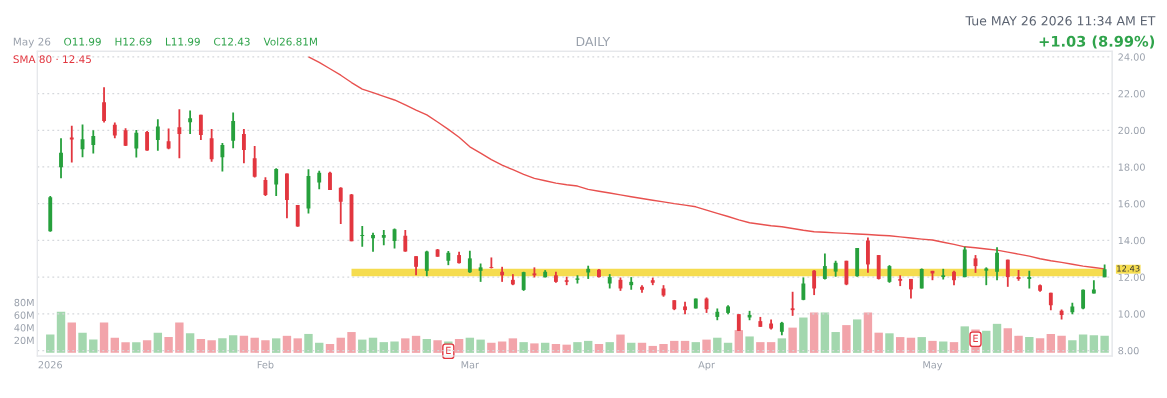  Describe the element at coordinates (50, 365) in the screenshot. I see `x-tick-label: 2026` at that location.